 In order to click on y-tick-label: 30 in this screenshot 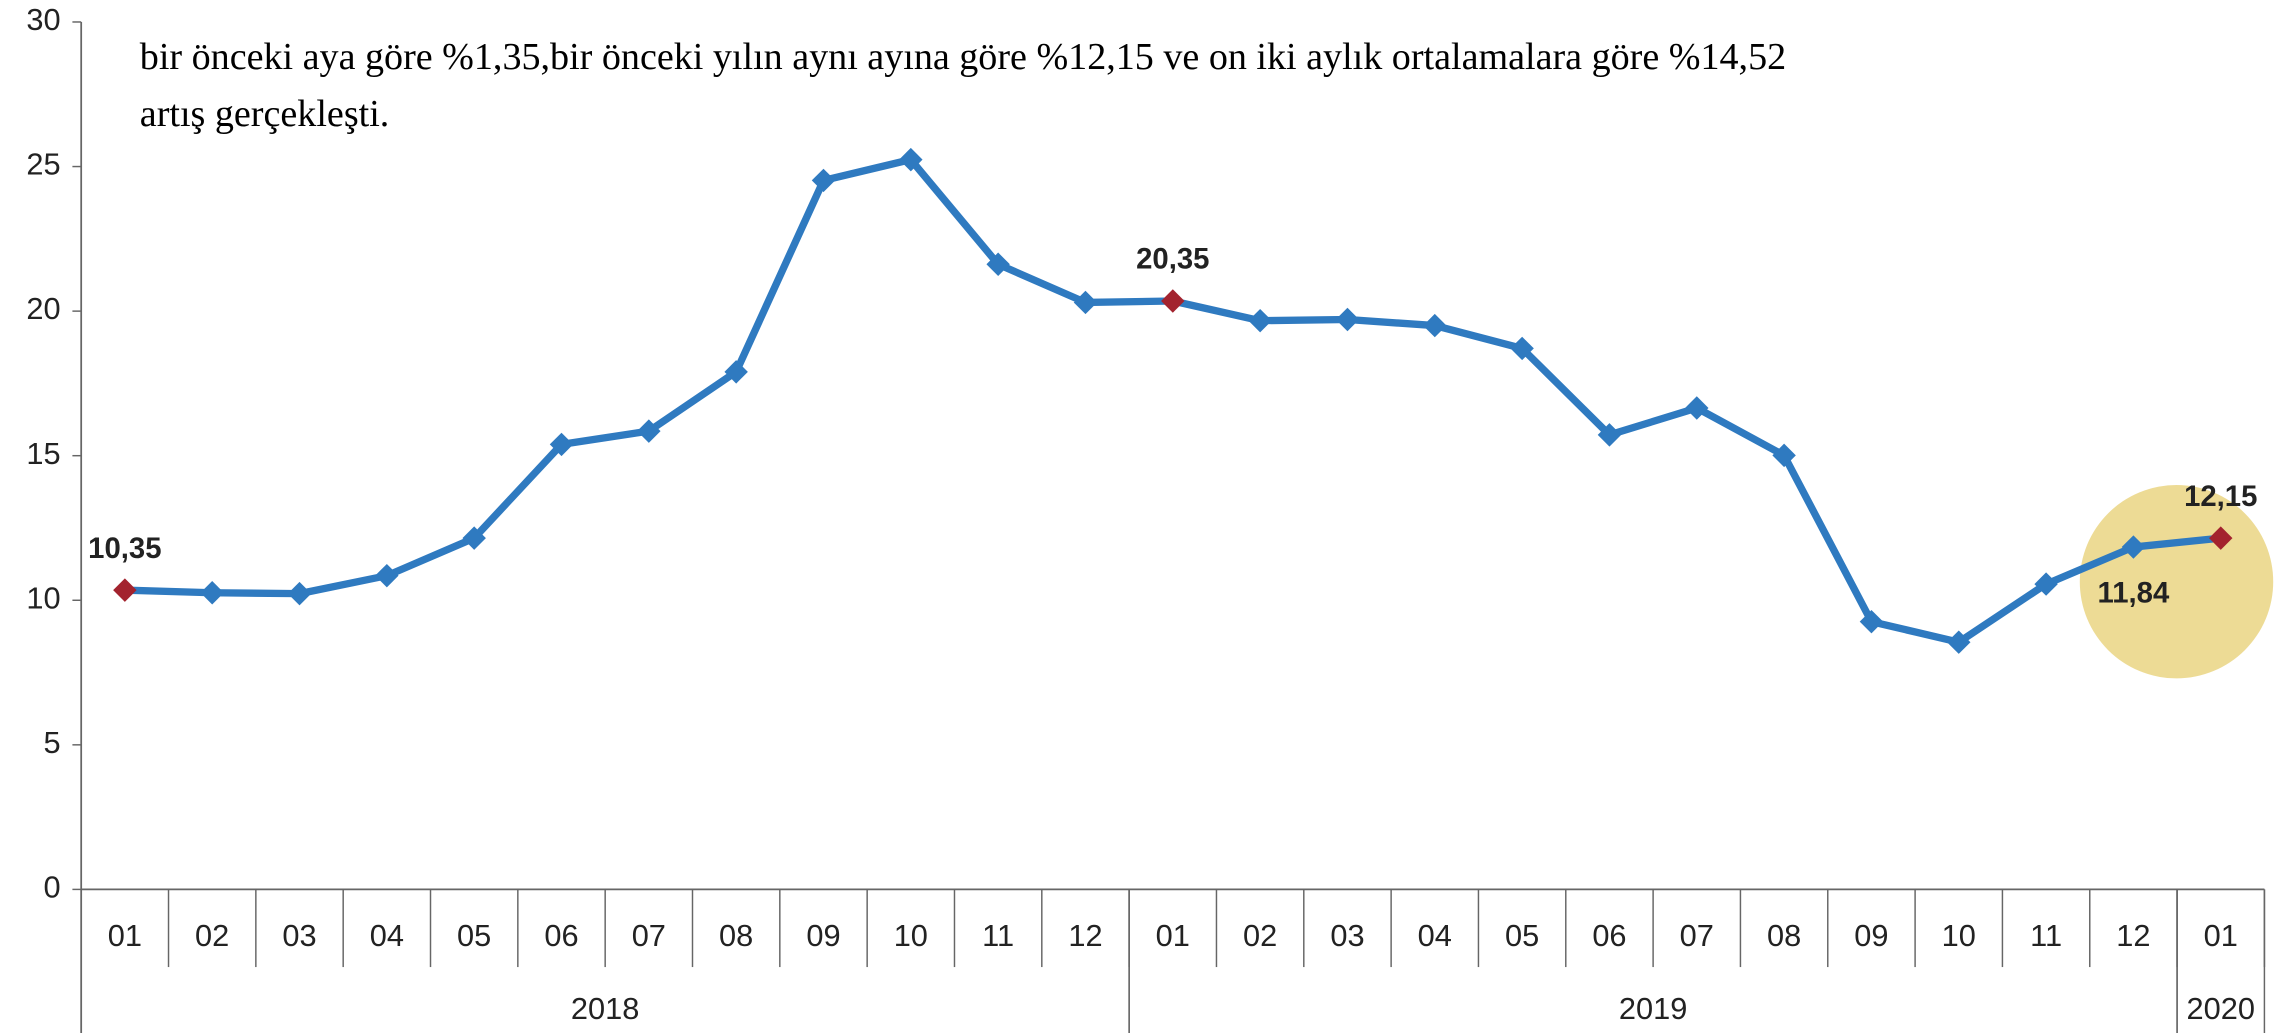, I will do `click(43, 19)`.